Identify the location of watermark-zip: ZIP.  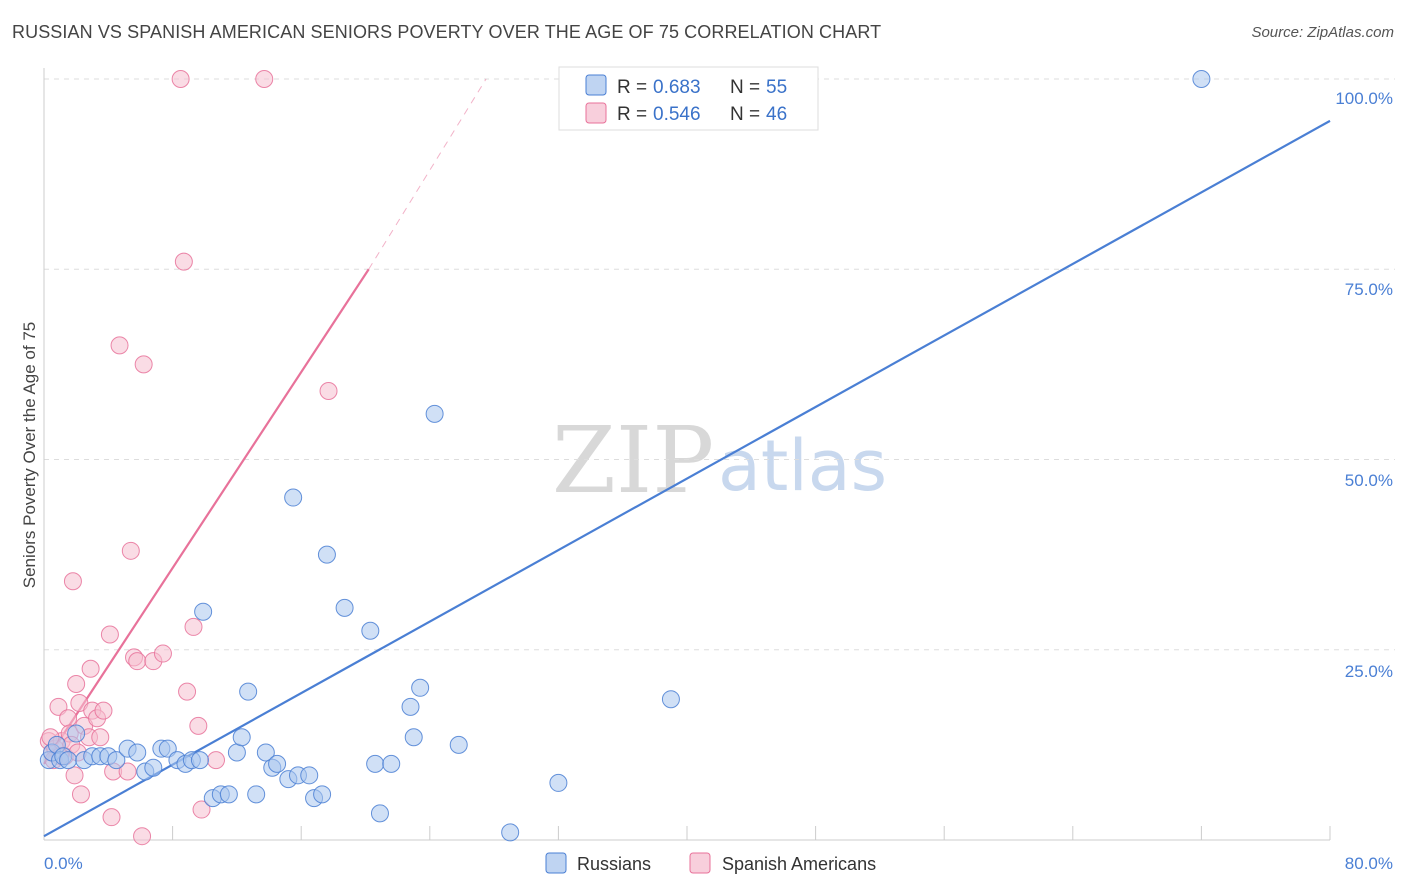
(633, 460).